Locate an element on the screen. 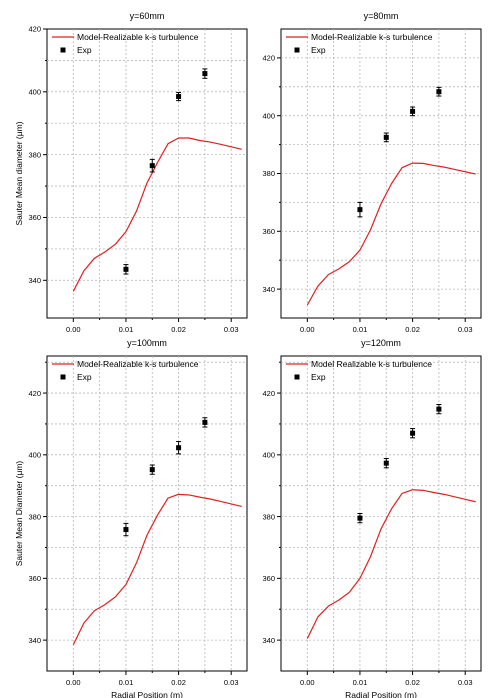  y-axis-label: Sauter Mean diameter (μm) is located at coordinates (19, 173).